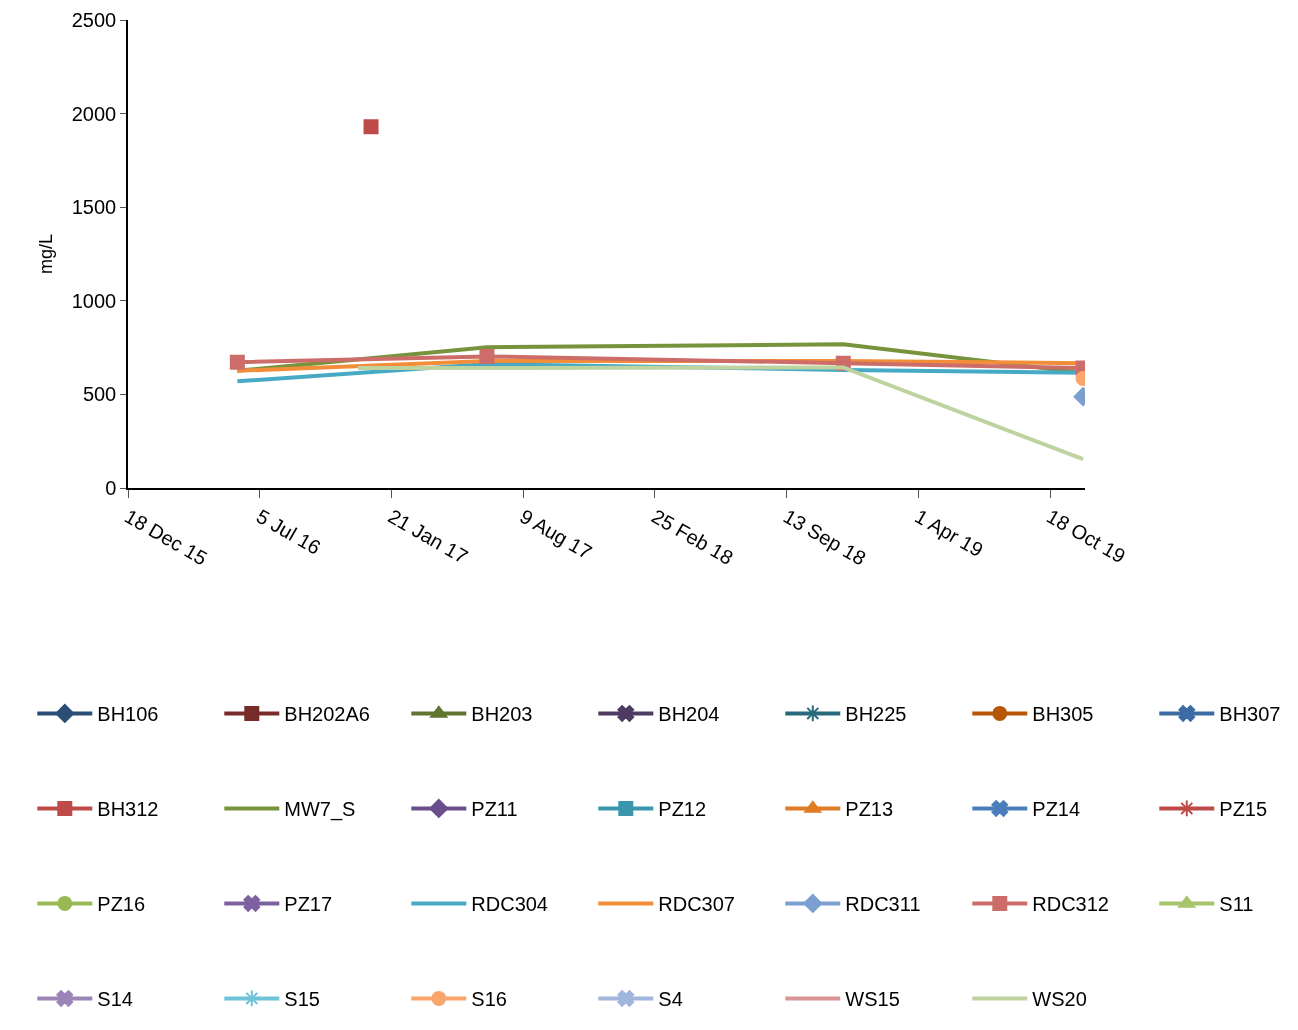 Image resolution: width=1298 pixels, height=1030 pixels. I want to click on legend-label: PZ11, so click(494, 809).